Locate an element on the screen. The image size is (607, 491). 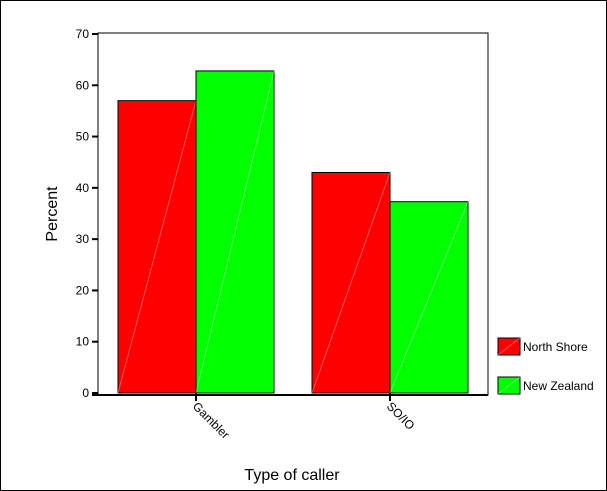
x-tick-label: SO/IO is located at coordinates (400, 415).